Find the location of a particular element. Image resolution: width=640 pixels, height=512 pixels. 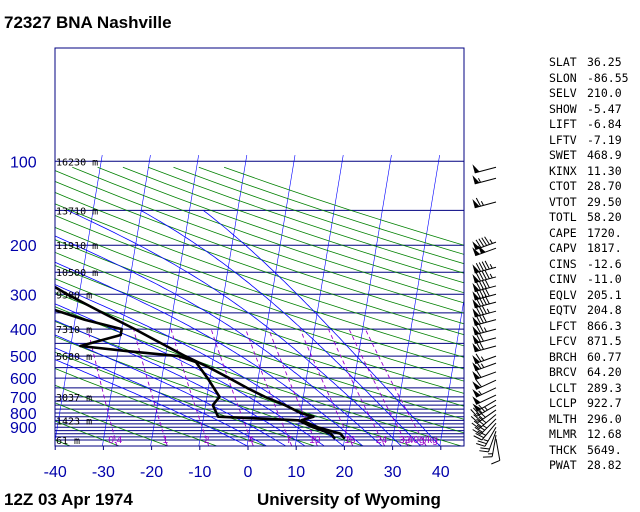

index-row: SELV 210.0 is located at coordinates (589, 94).